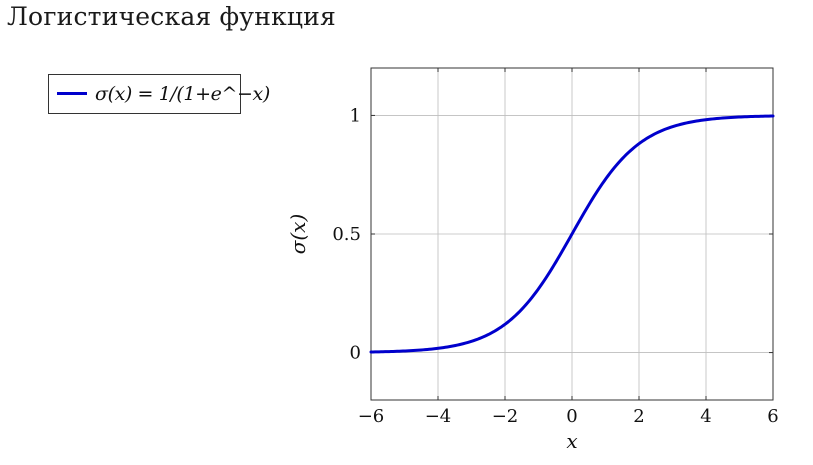 The width and height of the screenshot is (813, 465). Describe the element at coordinates (371, 416) in the screenshot. I see `x-tick-label: −6` at that location.